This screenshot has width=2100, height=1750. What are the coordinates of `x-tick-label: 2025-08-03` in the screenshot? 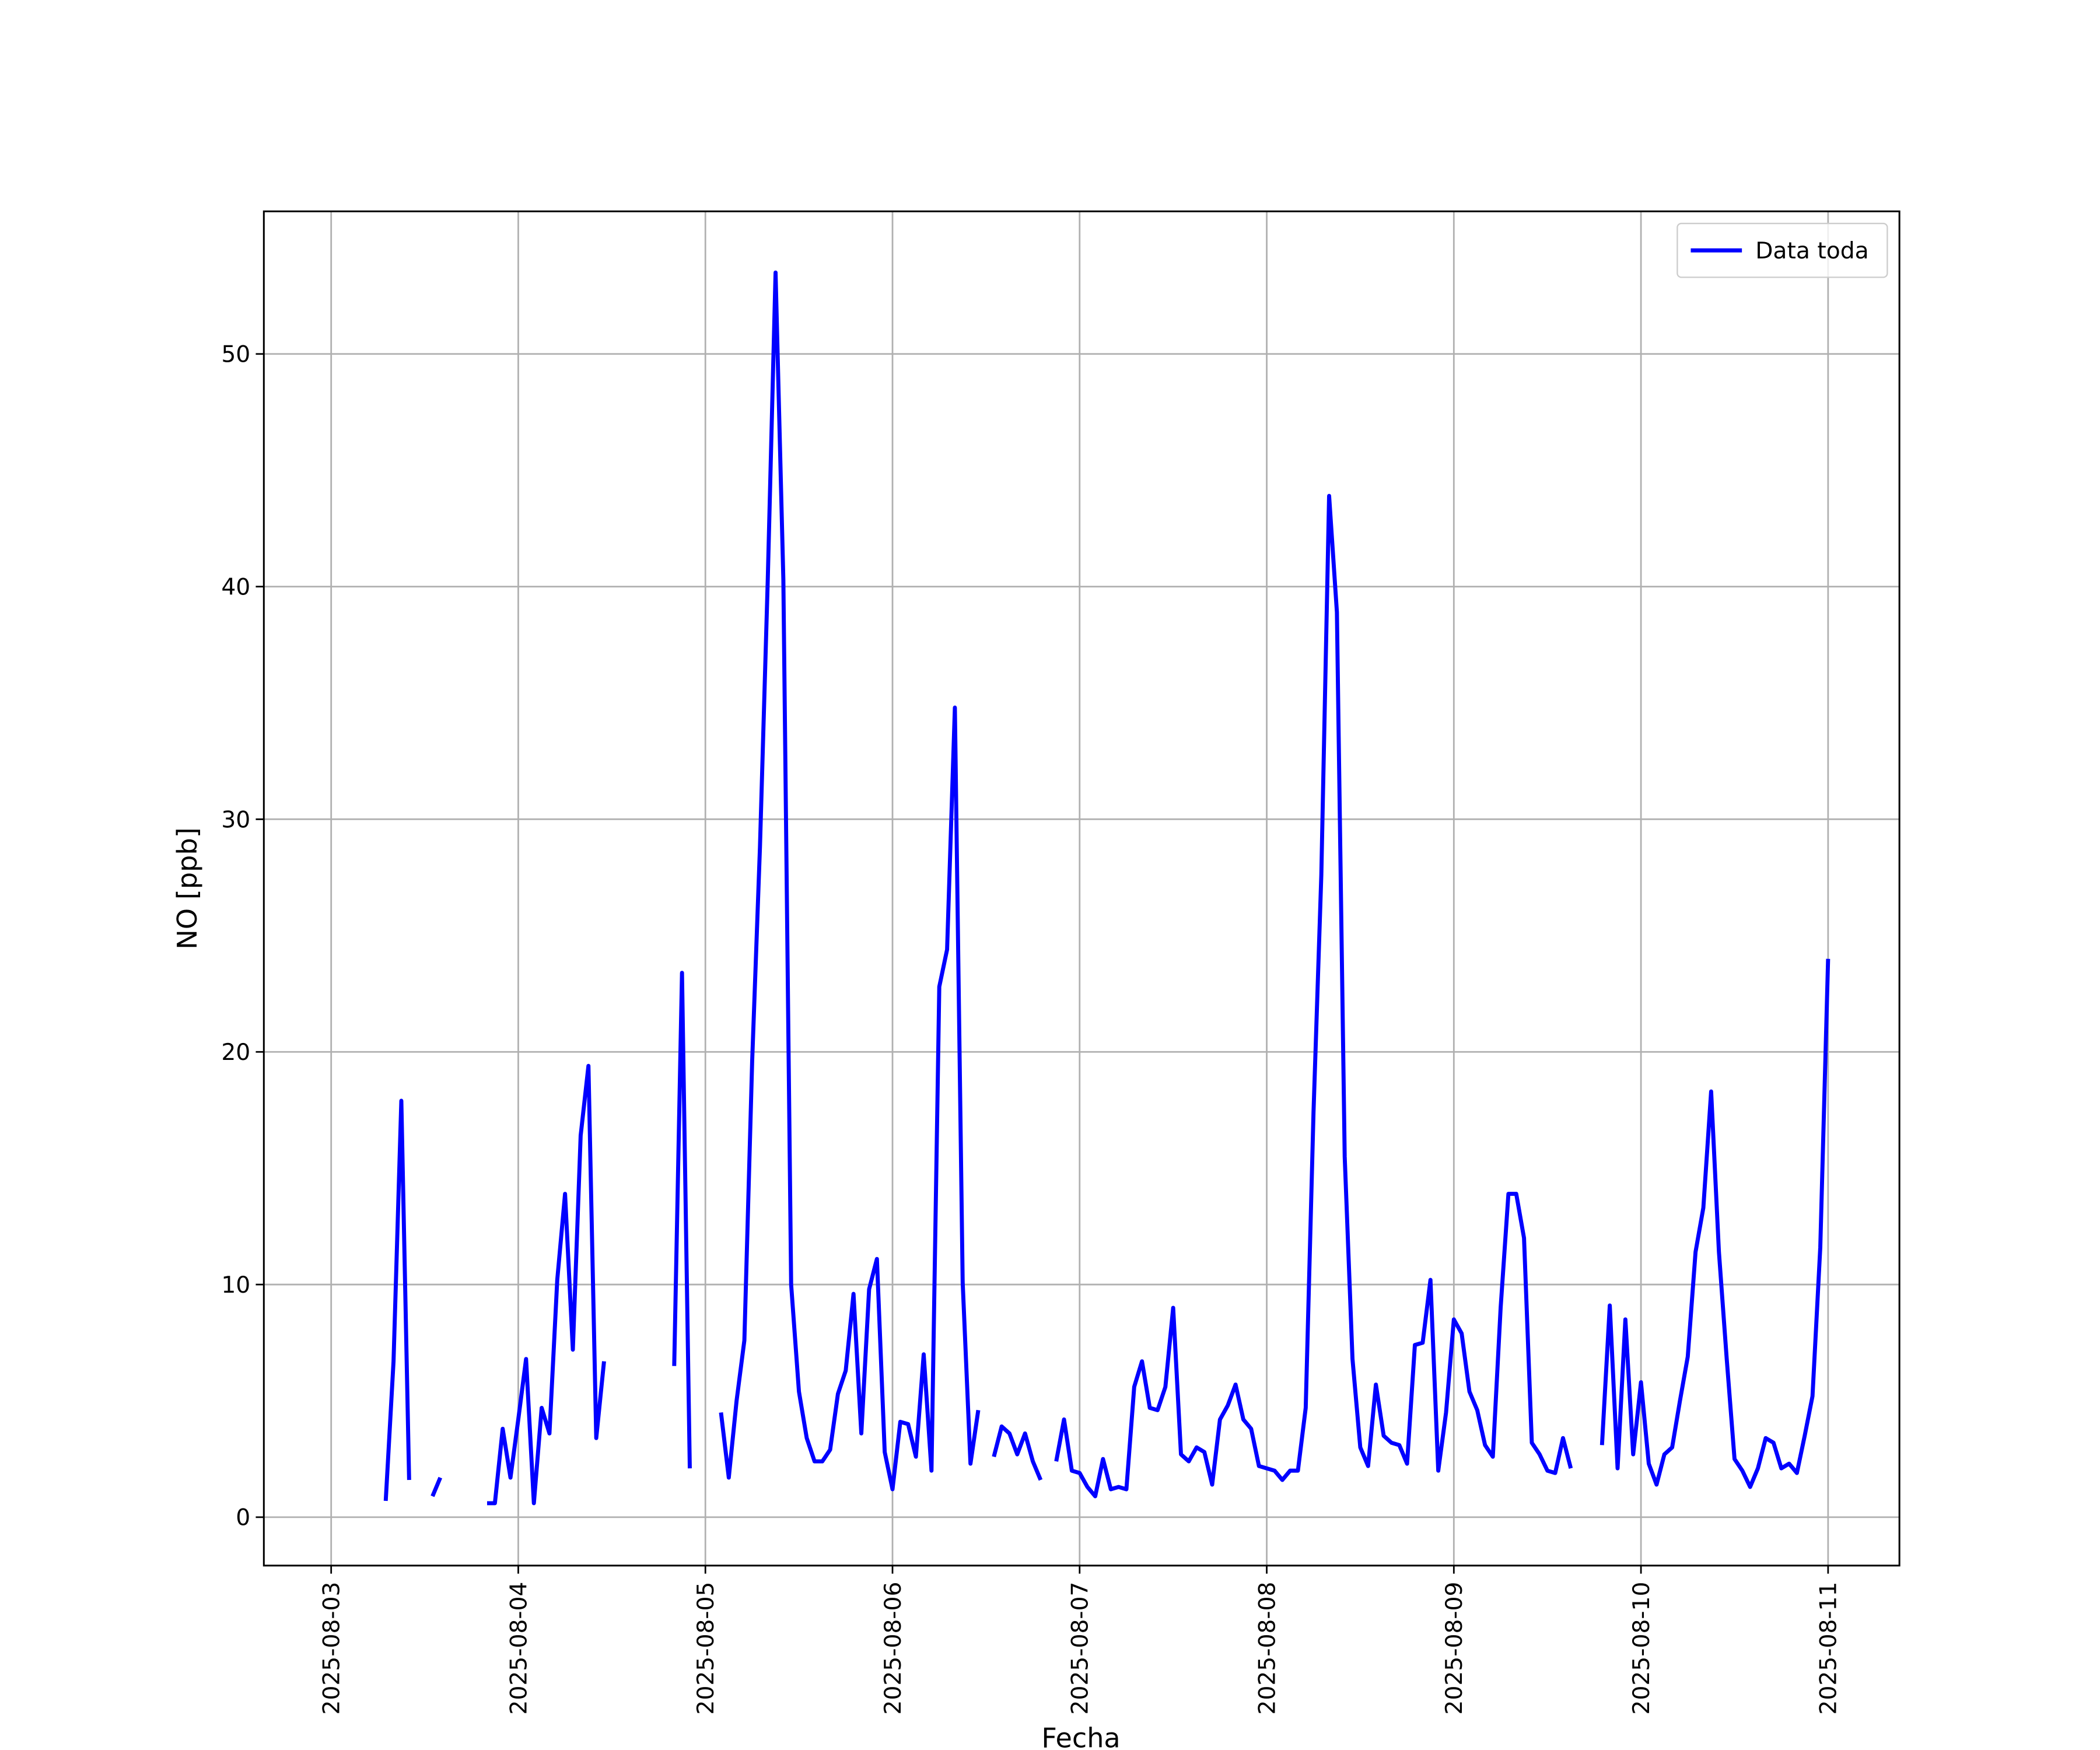 It's located at (332, 1648).